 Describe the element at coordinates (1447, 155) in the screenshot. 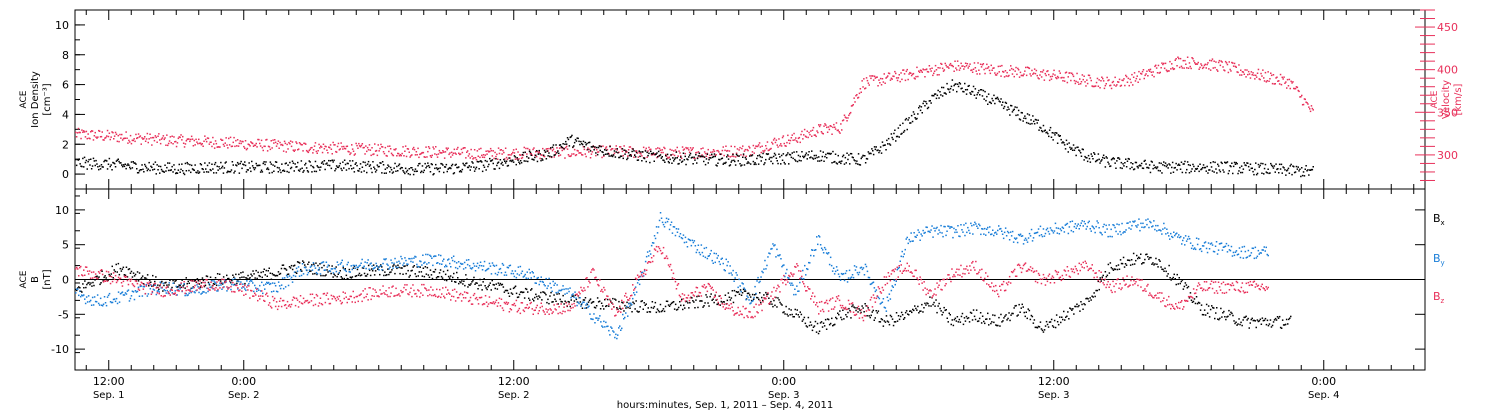

I see `top-ytick-right-label-0: 300` at that location.